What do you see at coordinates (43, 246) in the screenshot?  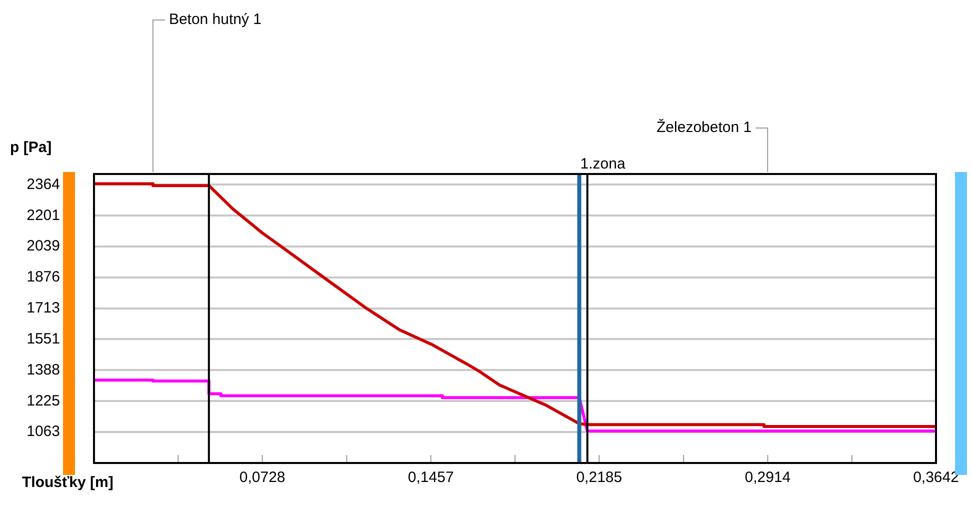 I see `y-tick-label: 2039` at bounding box center [43, 246].